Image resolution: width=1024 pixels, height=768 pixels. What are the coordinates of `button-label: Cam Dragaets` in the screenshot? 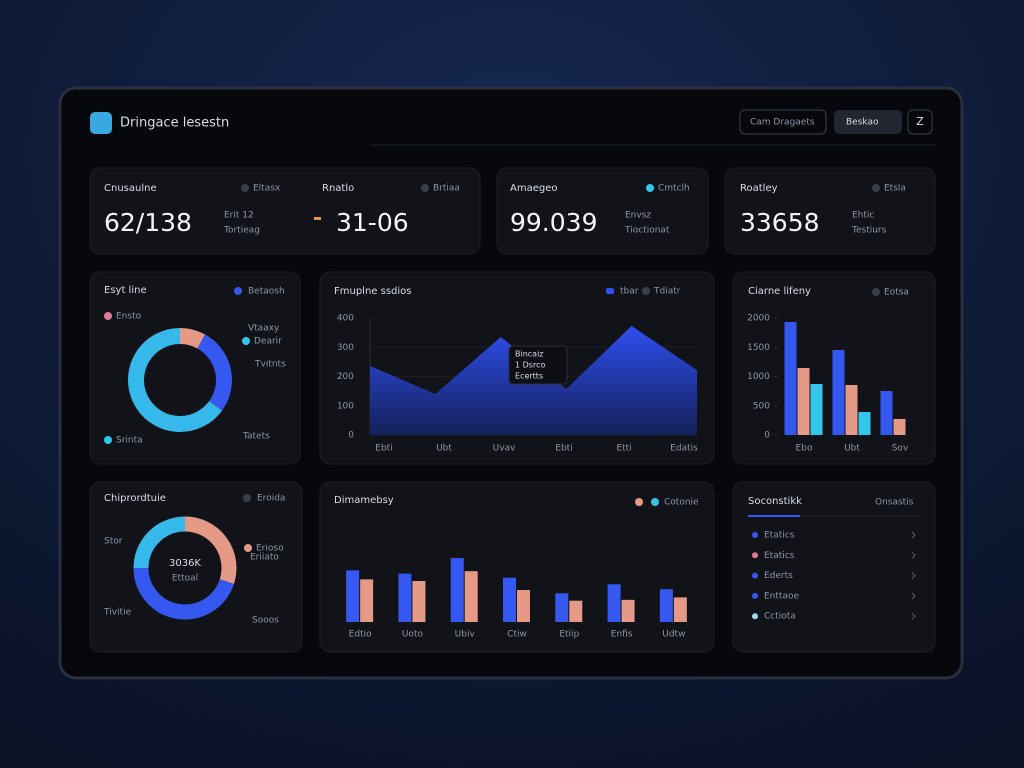 It's located at (782, 123).